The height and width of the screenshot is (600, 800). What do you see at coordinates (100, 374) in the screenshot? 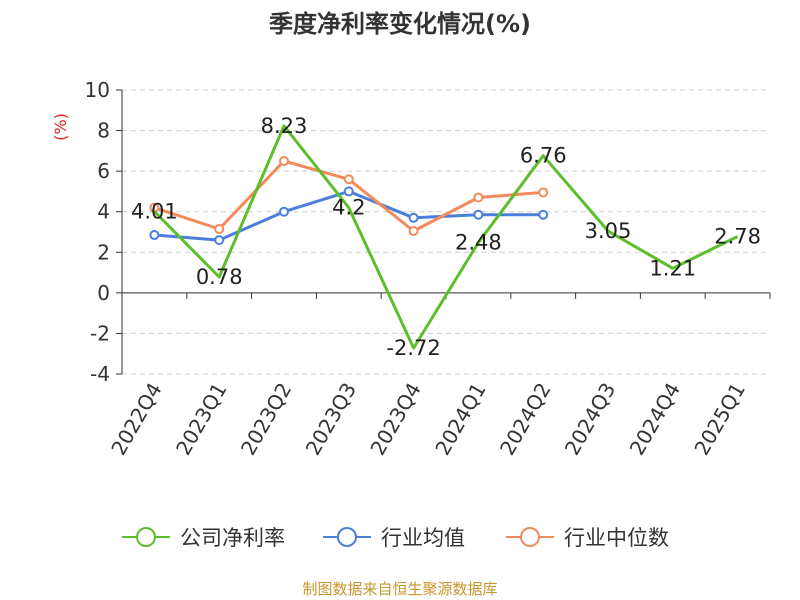
I see `y-tick-label: -4` at bounding box center [100, 374].